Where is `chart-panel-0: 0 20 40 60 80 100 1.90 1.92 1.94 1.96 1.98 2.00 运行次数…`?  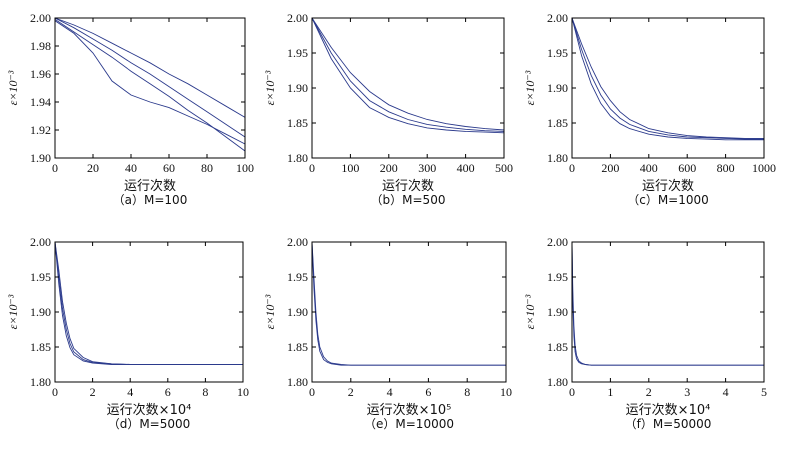
chart-panel-0: 0 20 40 60 80 100 1.90 1.92 1.94 1.96 1.98 2.00 运行次数… is located at coordinates (130, 109).